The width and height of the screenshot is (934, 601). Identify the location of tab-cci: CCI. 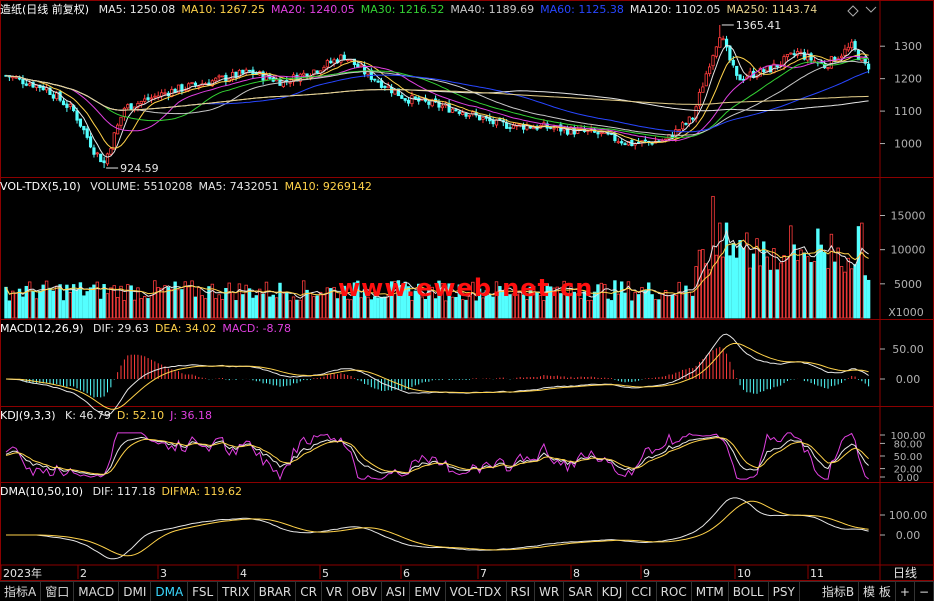
(642, 591).